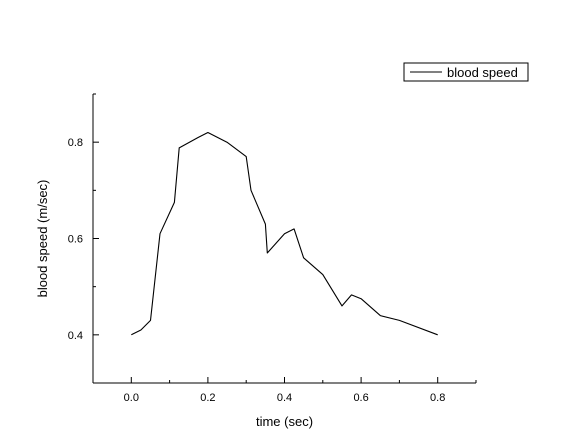 The image size is (566, 438). What do you see at coordinates (360, 398) in the screenshot?
I see `x-tick-label: 0.6` at bounding box center [360, 398].